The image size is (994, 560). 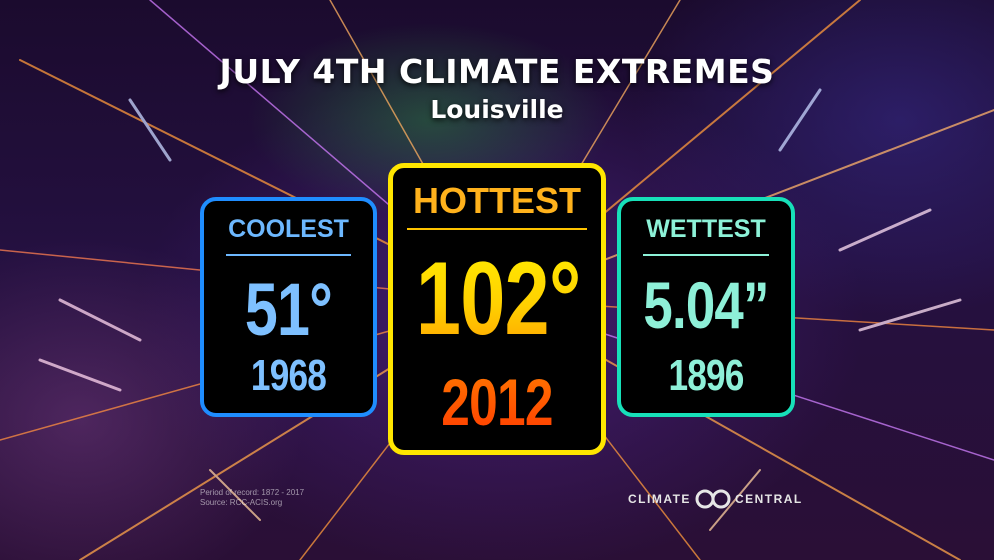 What do you see at coordinates (706, 229) in the screenshot?
I see `wettest-label: WETTEST` at bounding box center [706, 229].